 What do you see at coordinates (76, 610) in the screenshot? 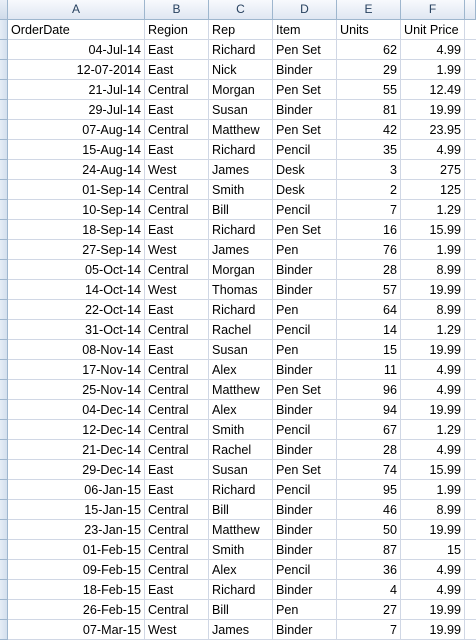
I see `cell-a: 26-Feb-15` at bounding box center [76, 610].